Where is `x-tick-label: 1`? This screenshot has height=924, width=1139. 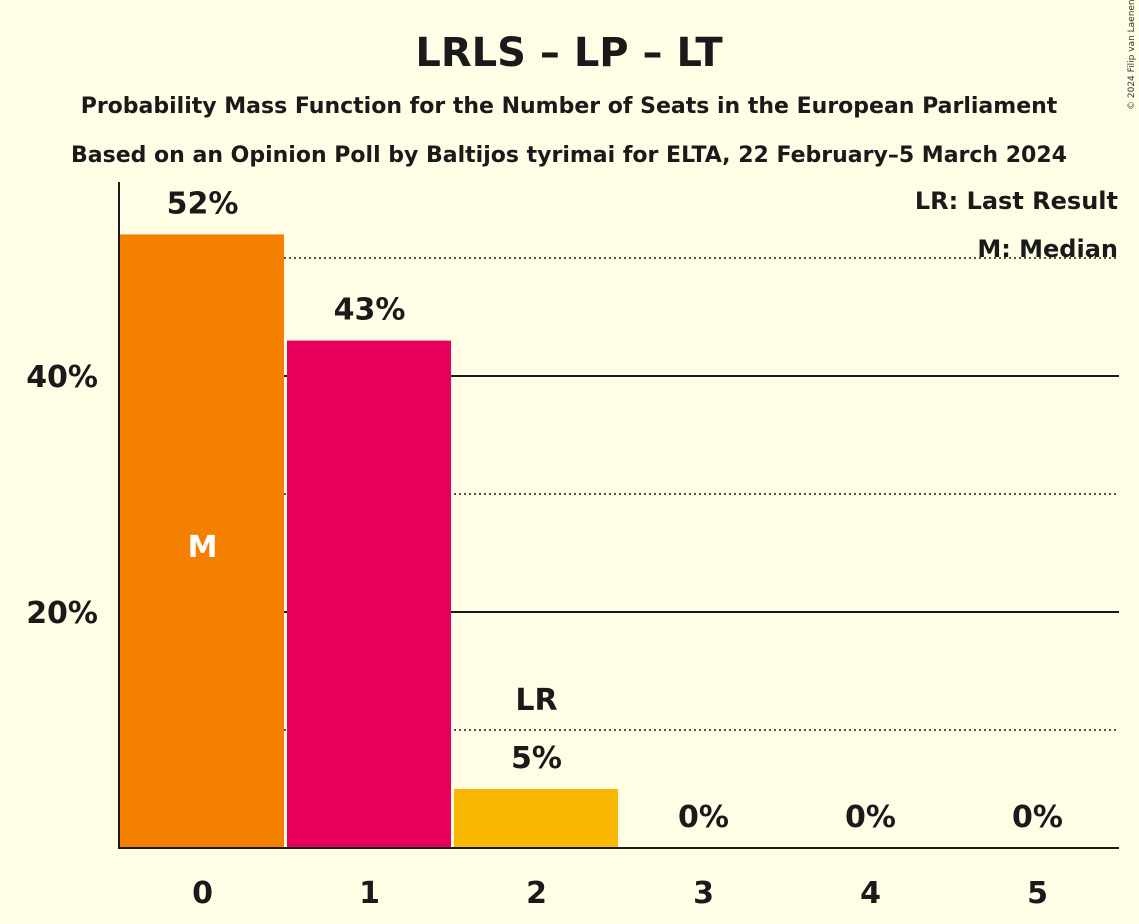 x-tick-label: 1 is located at coordinates (369, 893).